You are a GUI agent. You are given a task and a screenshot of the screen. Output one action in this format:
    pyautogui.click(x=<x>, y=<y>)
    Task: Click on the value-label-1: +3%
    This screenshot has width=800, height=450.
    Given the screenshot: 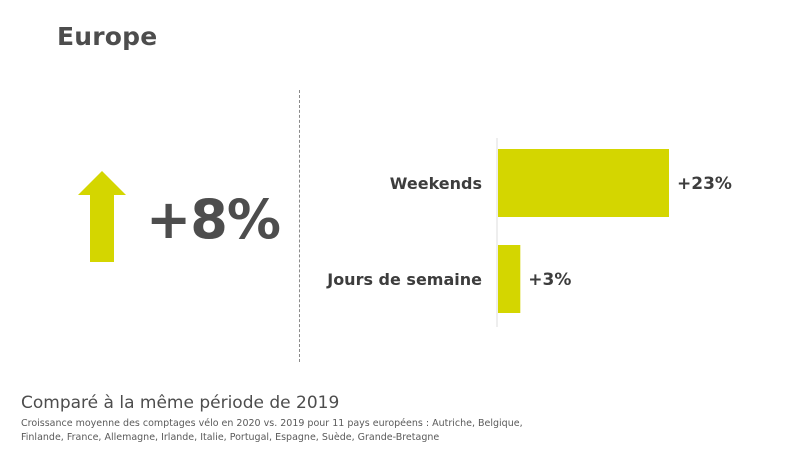 What is the action you would take?
    pyautogui.click(x=549, y=280)
    